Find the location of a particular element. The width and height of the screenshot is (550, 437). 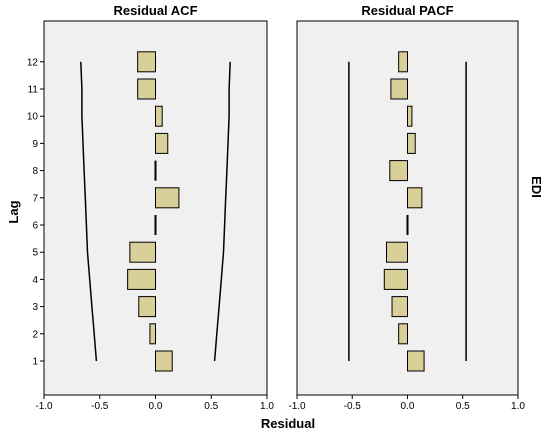

panel-title: Residual ACF is located at coordinates (155, 10).